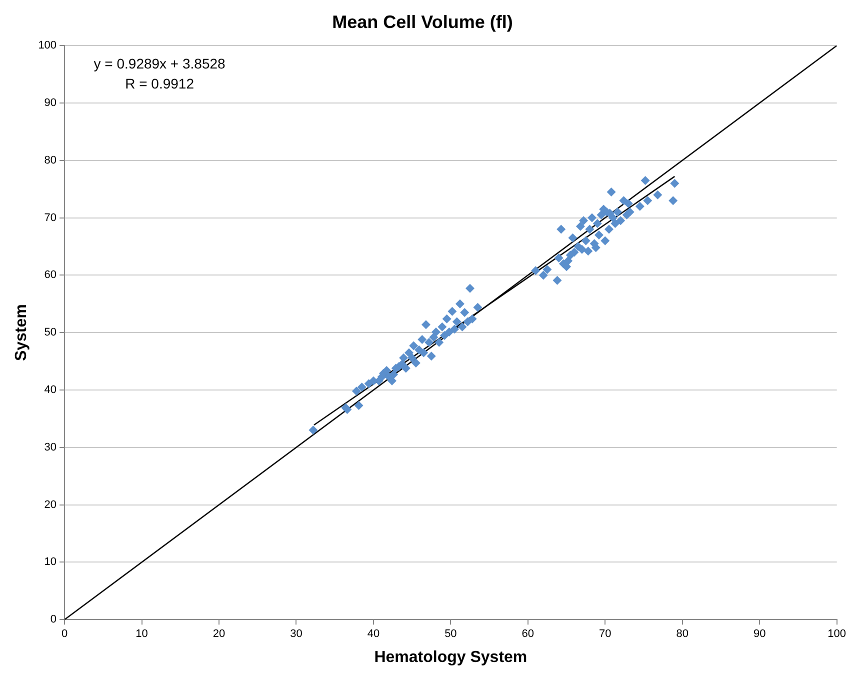 This screenshot has width=857, height=679. What do you see at coordinates (47, 46) in the screenshot?
I see `y-tick-label: 100` at bounding box center [47, 46].